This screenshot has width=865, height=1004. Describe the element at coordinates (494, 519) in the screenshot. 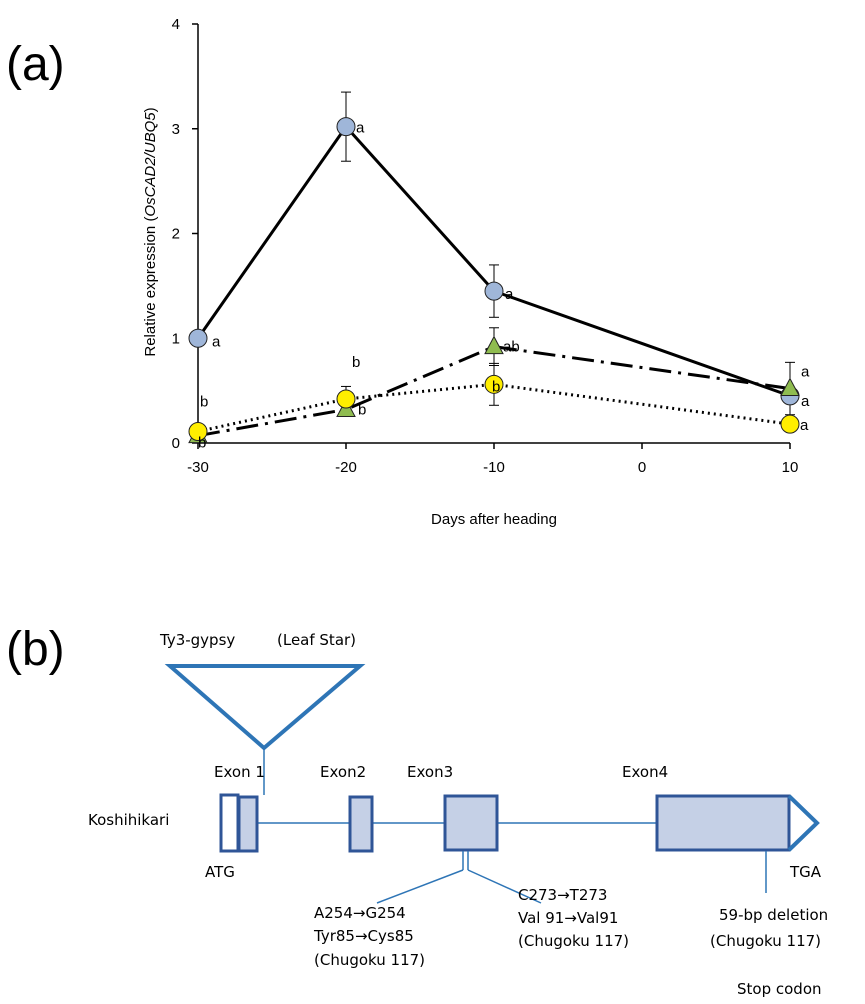

I see `x-axis-title: Days after heading` at that location.